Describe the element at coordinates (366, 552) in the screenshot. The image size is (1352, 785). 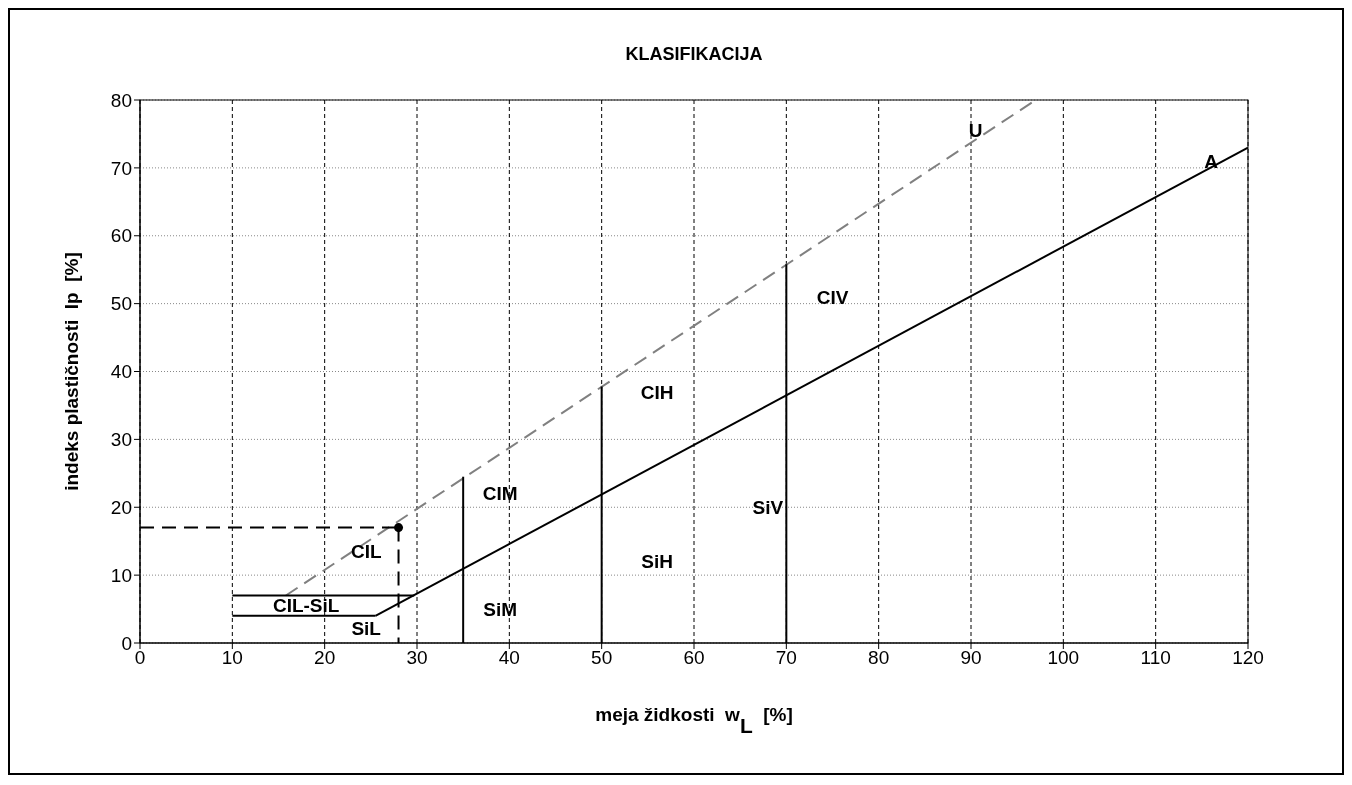
I see `annotation: CIL` at that location.